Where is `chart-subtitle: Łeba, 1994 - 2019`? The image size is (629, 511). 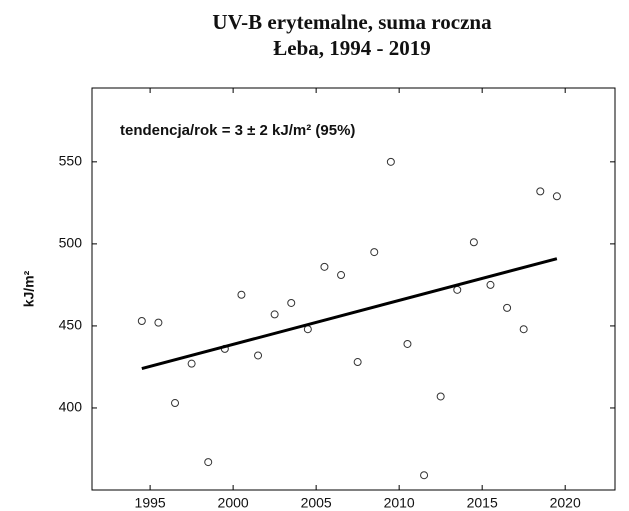 chart-subtitle: Łeba, 1994 - 2019 is located at coordinates (352, 48).